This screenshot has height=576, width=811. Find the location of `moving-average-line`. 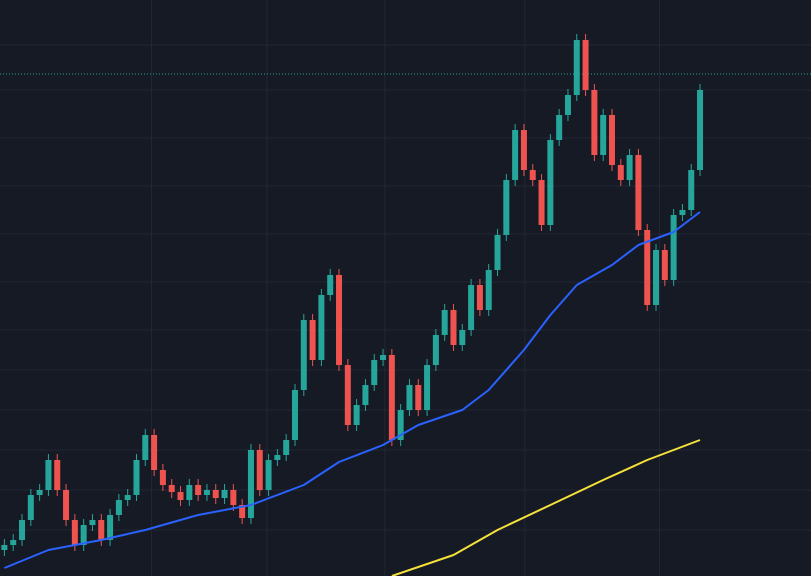

moving-average-line is located at coordinates (546, 507).